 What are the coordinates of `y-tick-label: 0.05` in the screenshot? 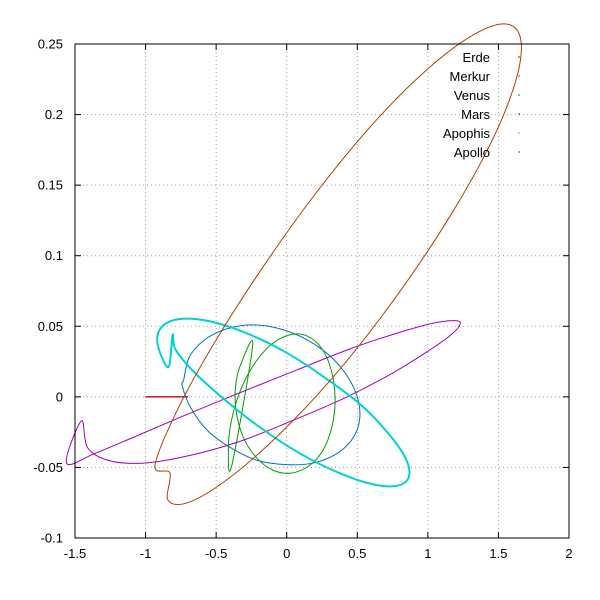 It's located at (50, 326).